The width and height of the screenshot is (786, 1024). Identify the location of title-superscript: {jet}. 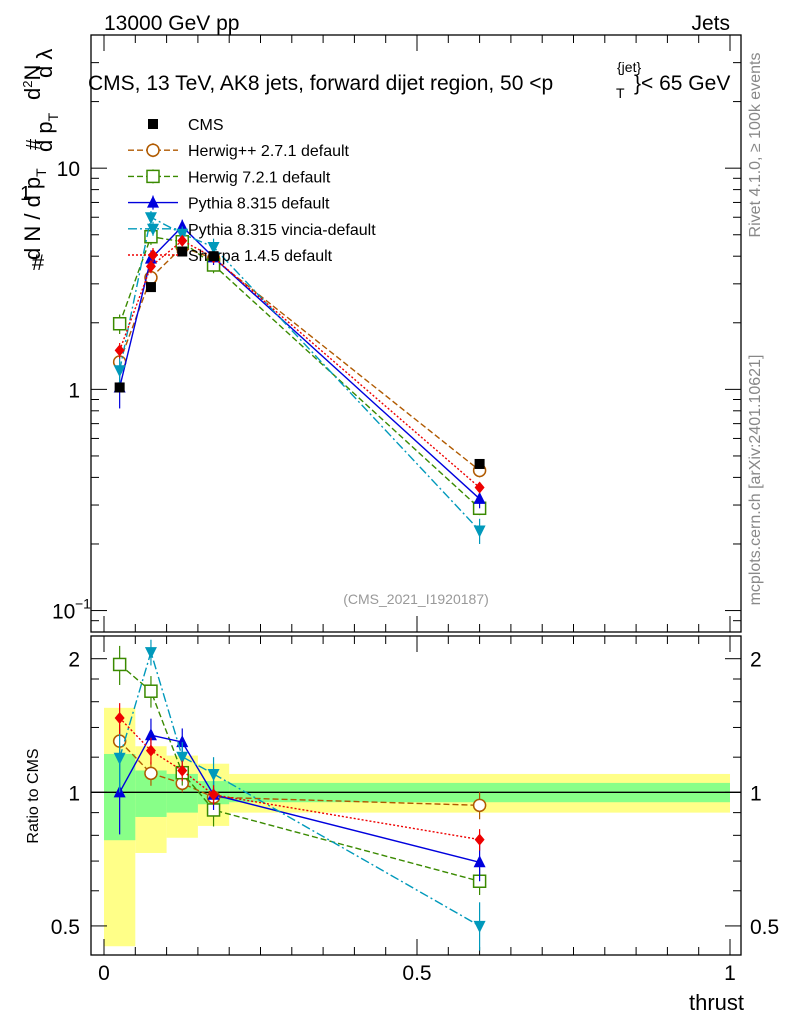
(629, 67).